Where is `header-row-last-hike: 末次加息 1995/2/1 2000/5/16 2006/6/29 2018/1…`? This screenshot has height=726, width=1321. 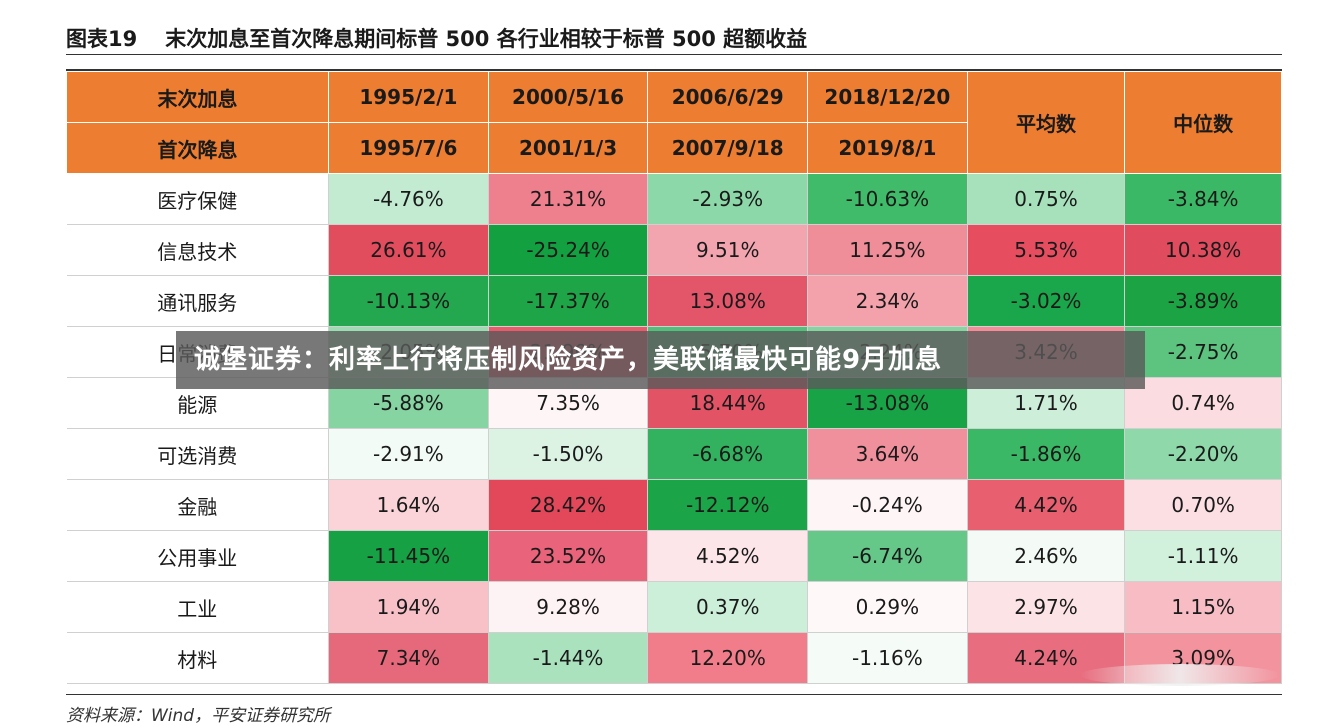
header-row-last-hike: 末次加息 1995/2/1 2000/5/16 2006/6/29 2018/1… is located at coordinates (673, 122).